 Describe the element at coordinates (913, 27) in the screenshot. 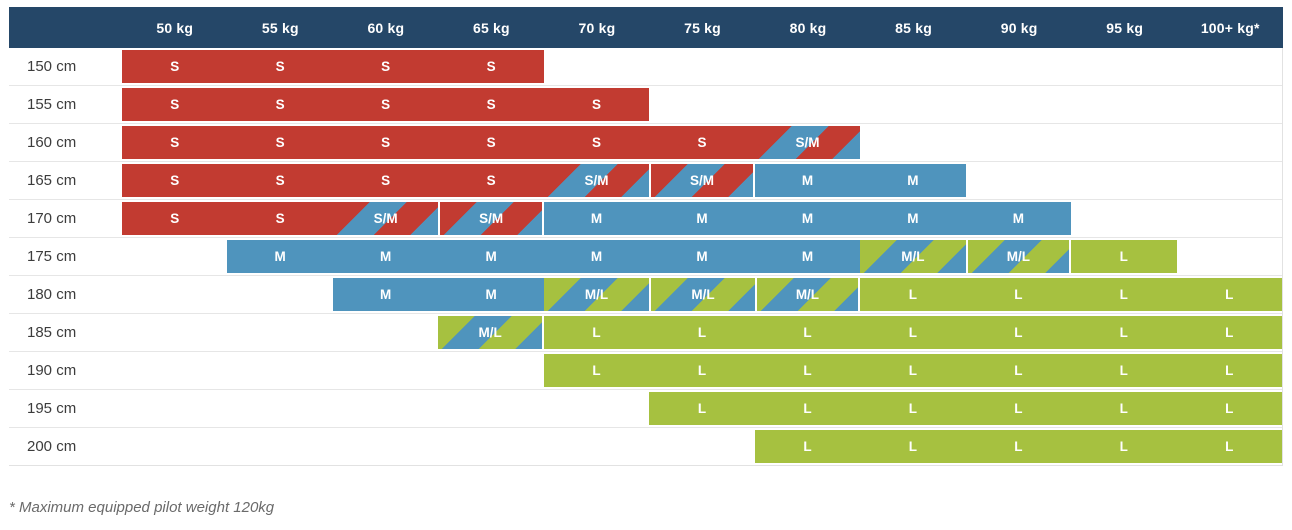

I see `weight-header: 85 kg` at that location.